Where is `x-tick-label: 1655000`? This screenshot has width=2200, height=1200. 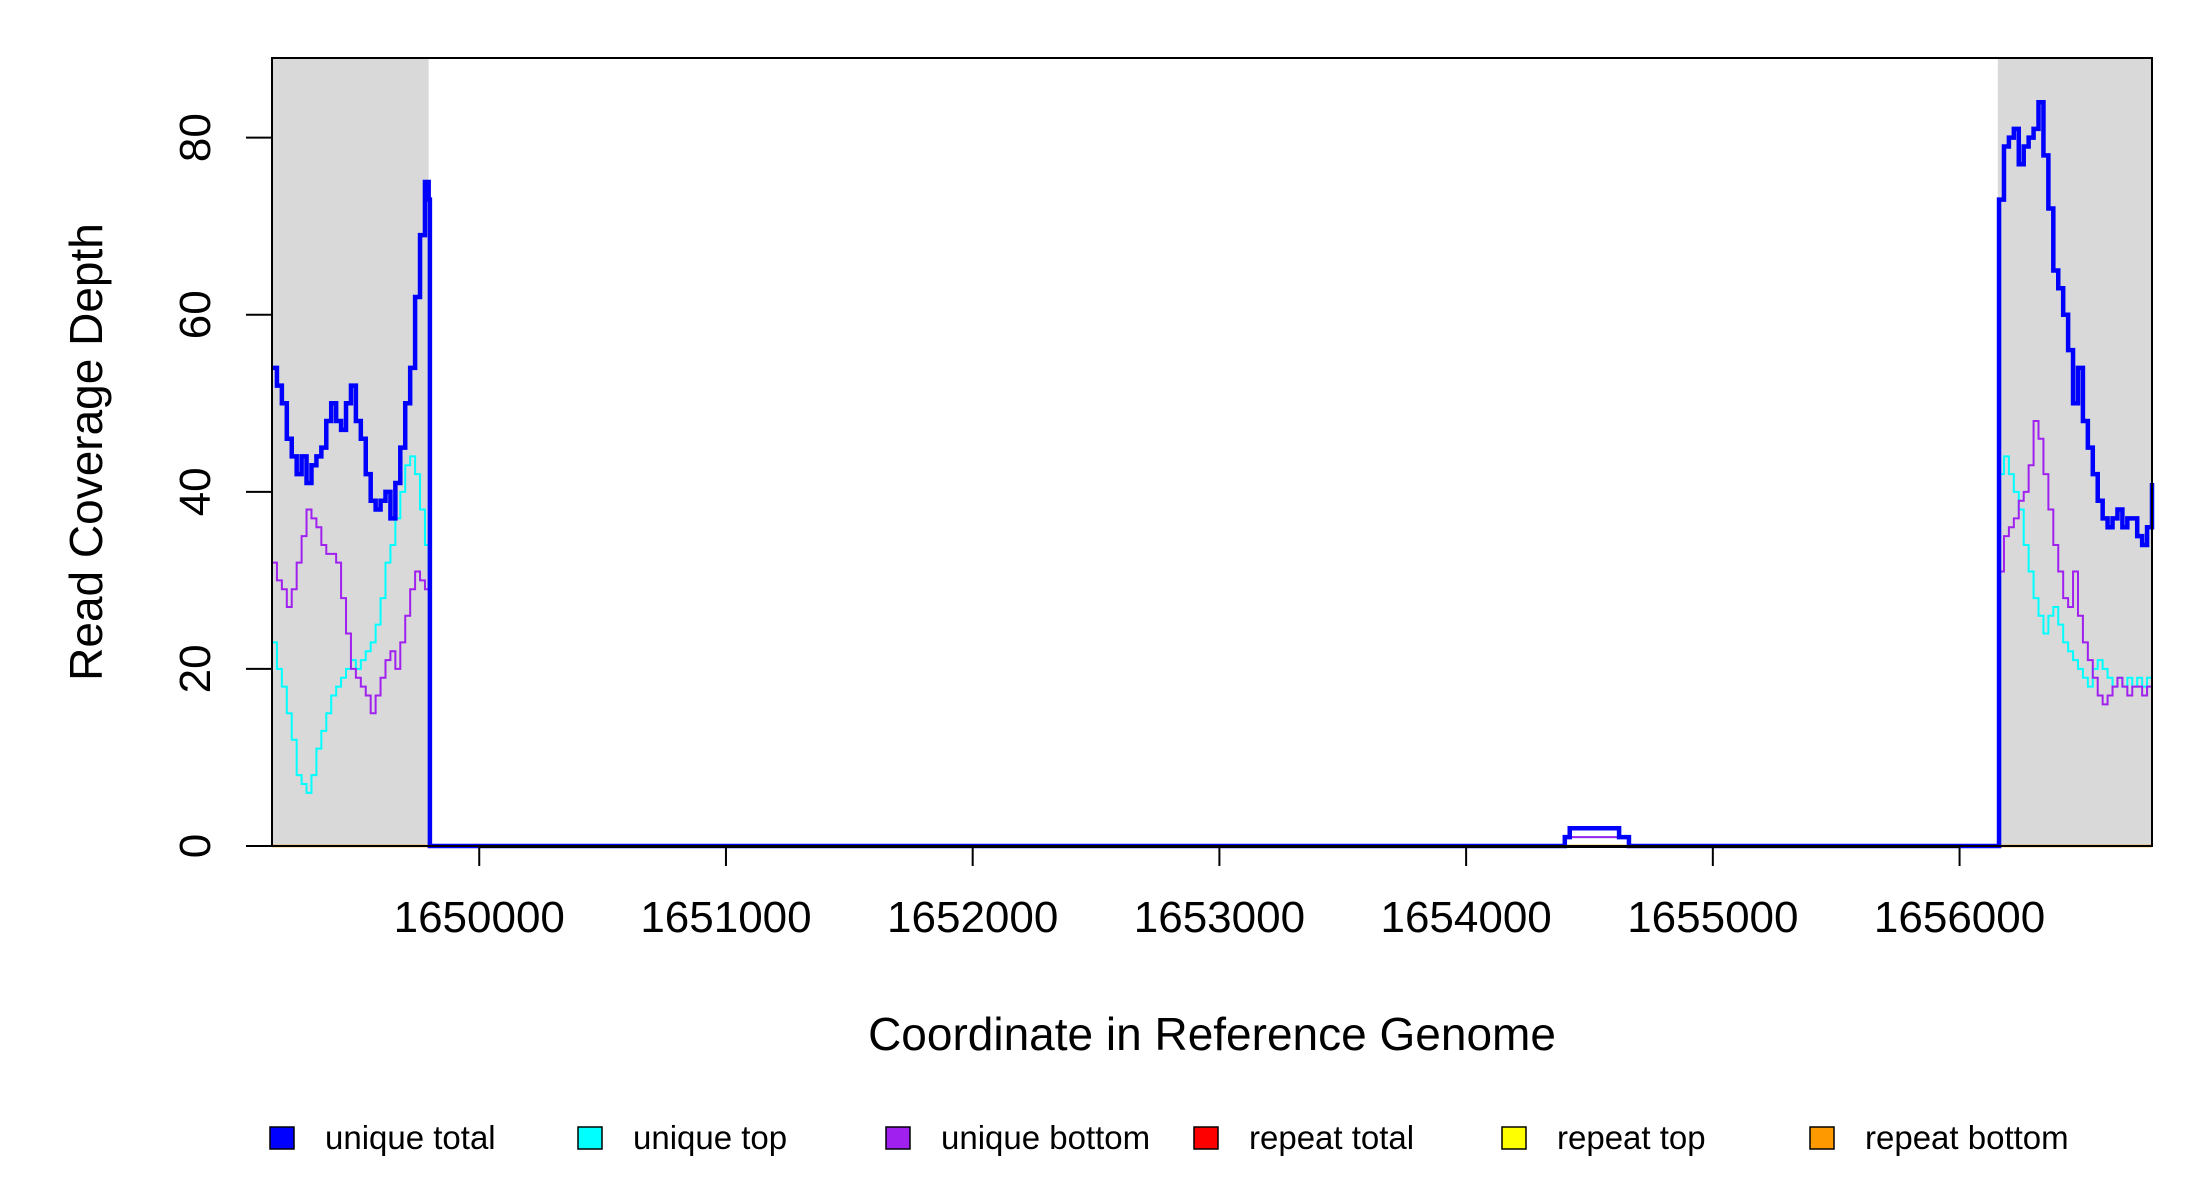
x-tick-label: 1655000 is located at coordinates (1712, 917).